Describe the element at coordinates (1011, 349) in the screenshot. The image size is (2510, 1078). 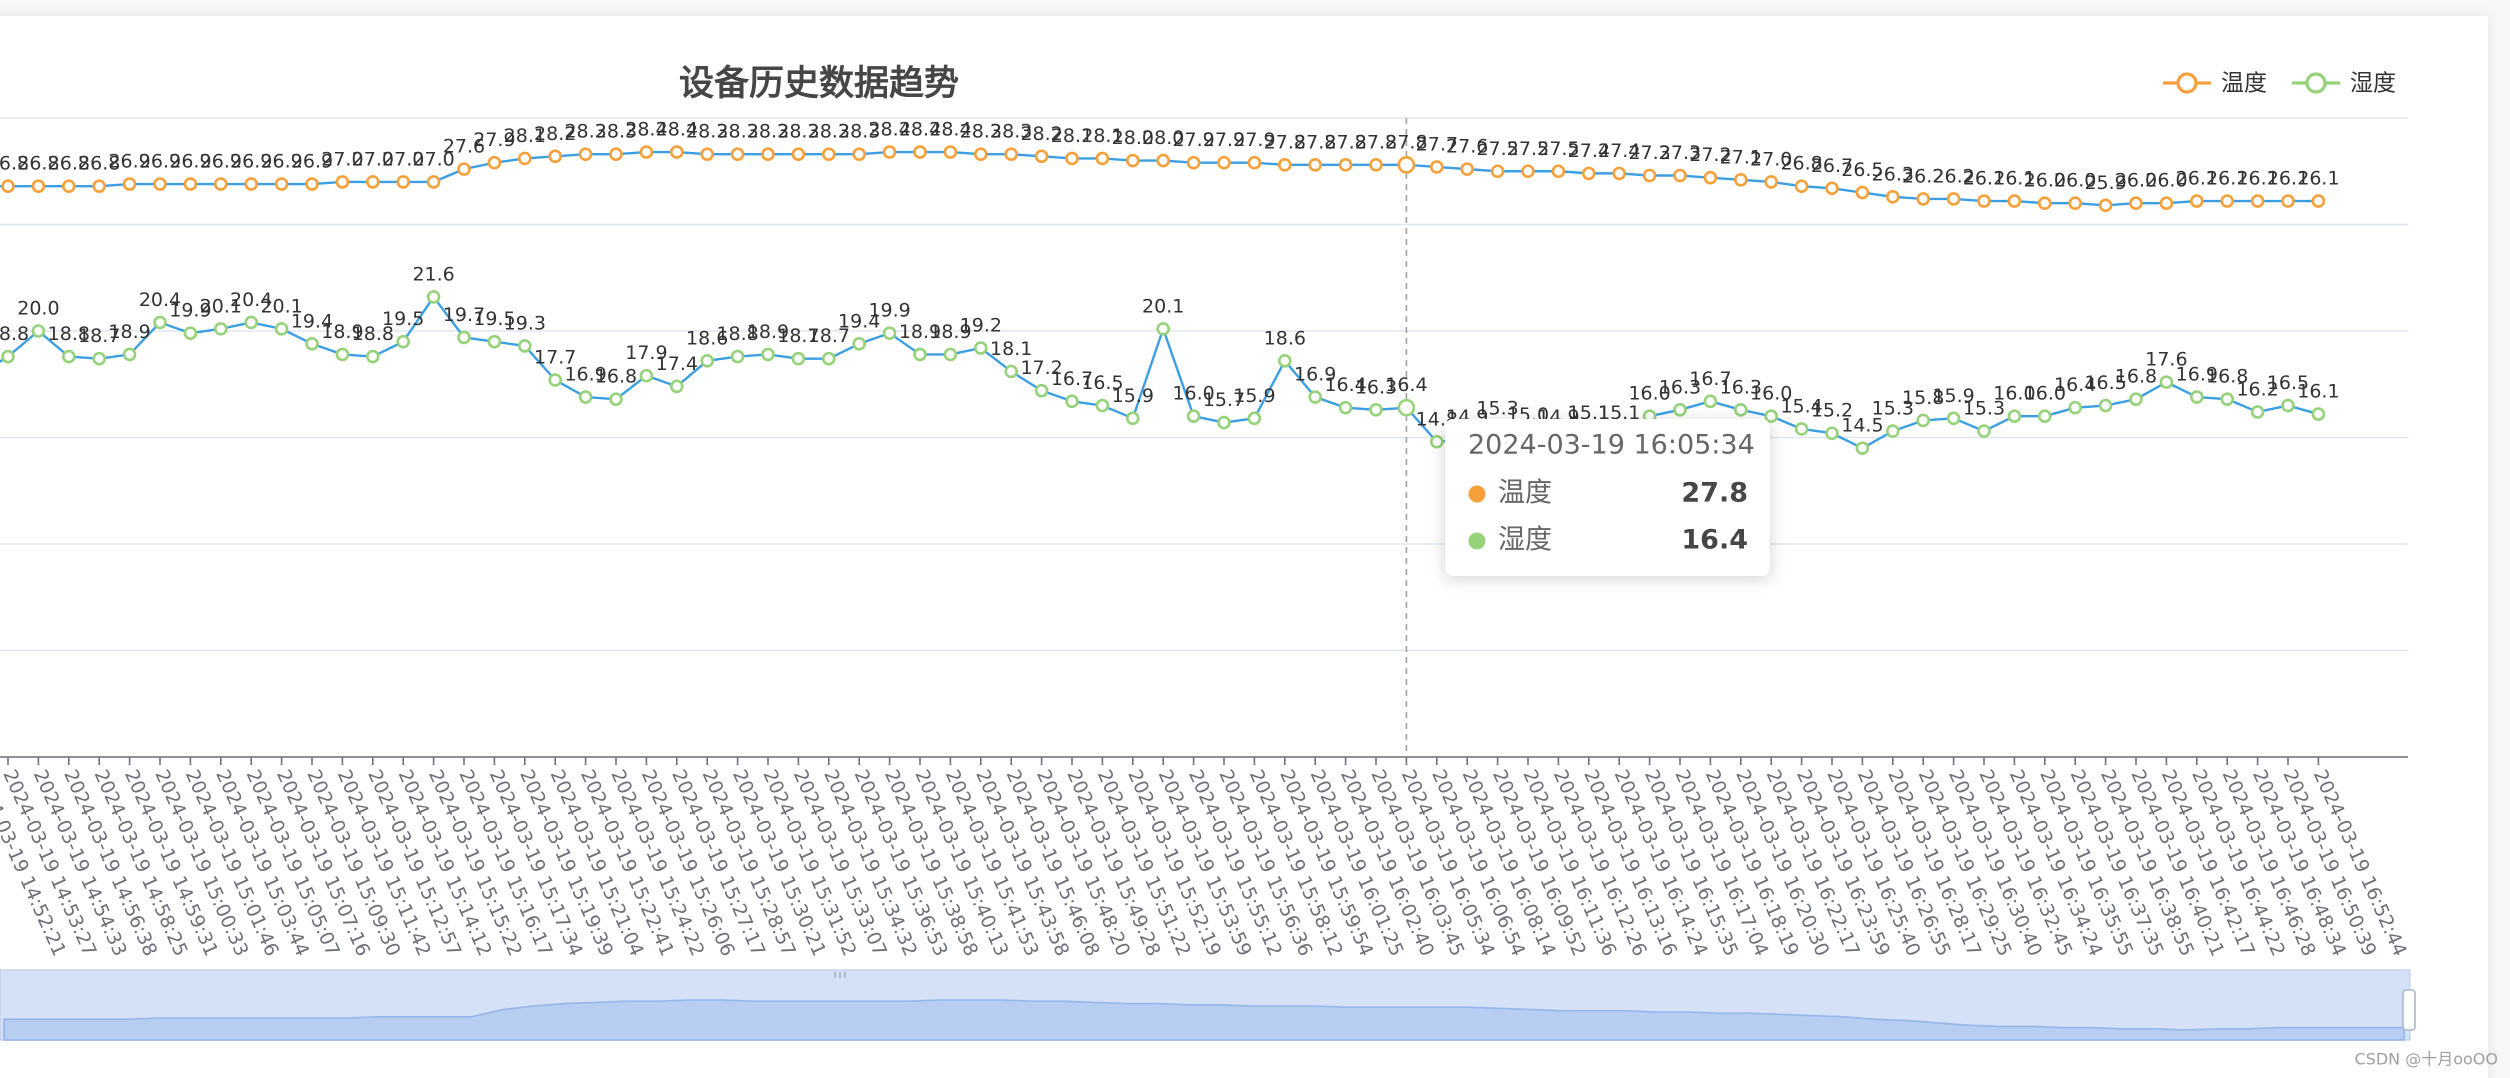
I see `data-label: 18.1` at that location.